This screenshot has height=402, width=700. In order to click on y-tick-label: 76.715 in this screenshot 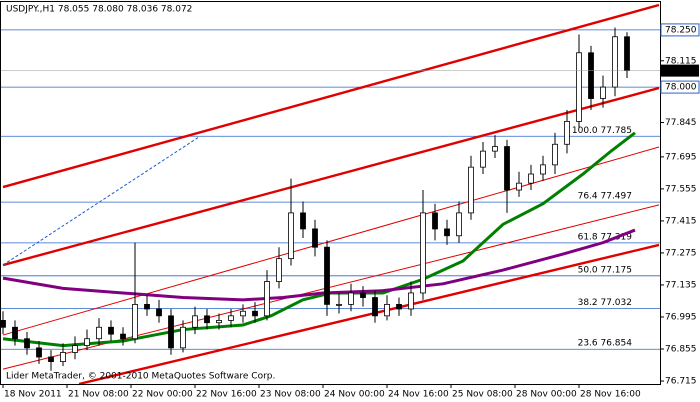, I will do `click(681, 382)`.